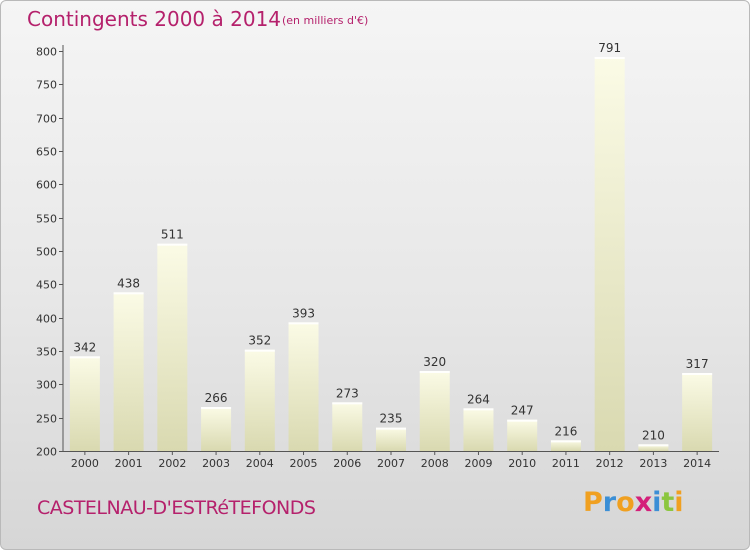  I want to click on x-tick-label: 2013, so click(653, 463).